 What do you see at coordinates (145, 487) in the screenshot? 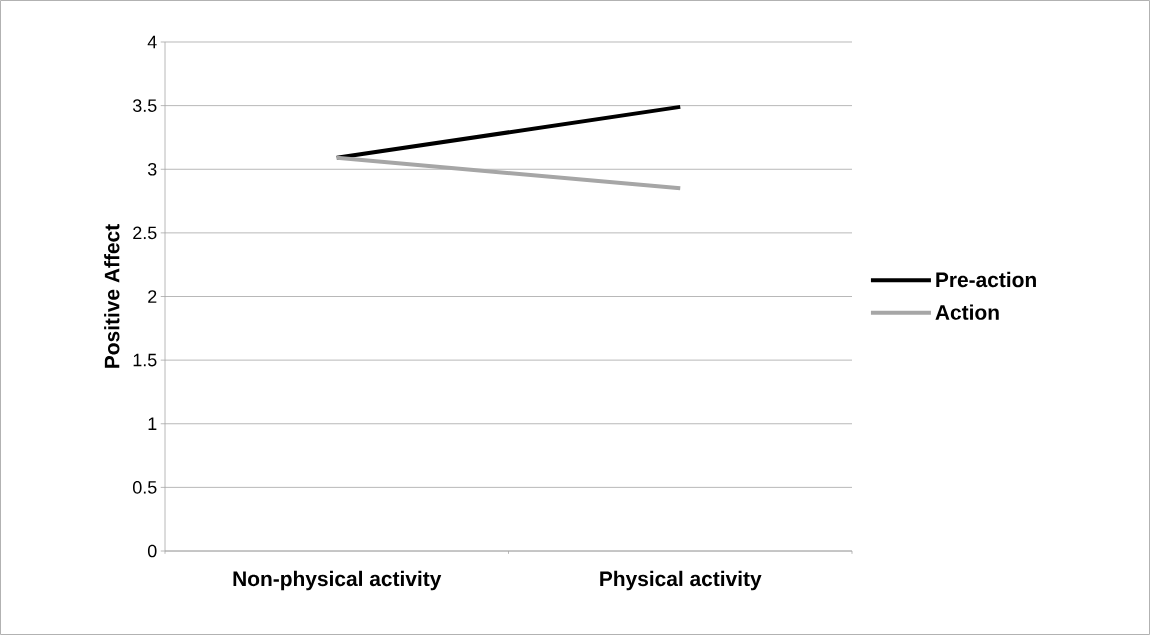
I see `y-tick-label: 0.5` at bounding box center [145, 487].